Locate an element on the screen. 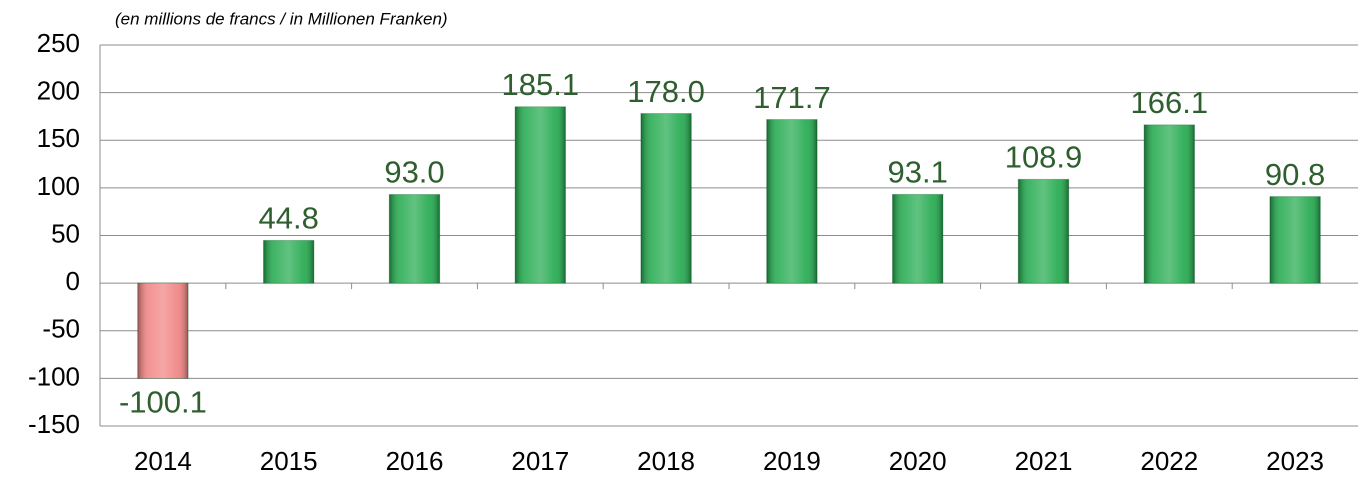 The image size is (1360, 478). y-tick-label: 100 is located at coordinates (58, 186).